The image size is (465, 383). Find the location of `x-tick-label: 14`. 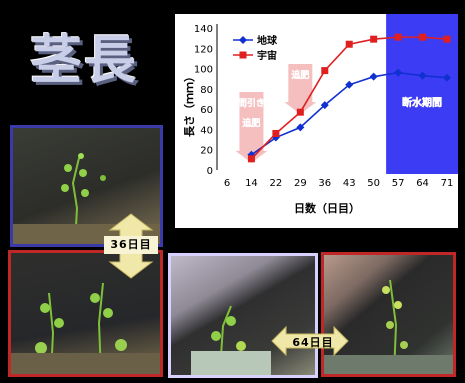

x-tick-label: 14 is located at coordinates (251, 183).